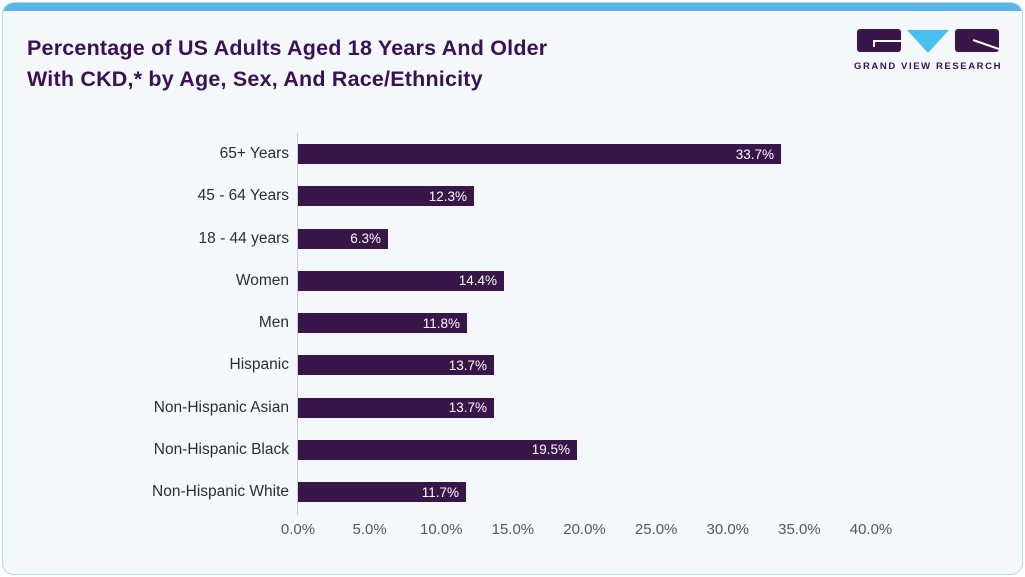 The width and height of the screenshot is (1025, 577). I want to click on bar: 11.8%, so click(382, 323).